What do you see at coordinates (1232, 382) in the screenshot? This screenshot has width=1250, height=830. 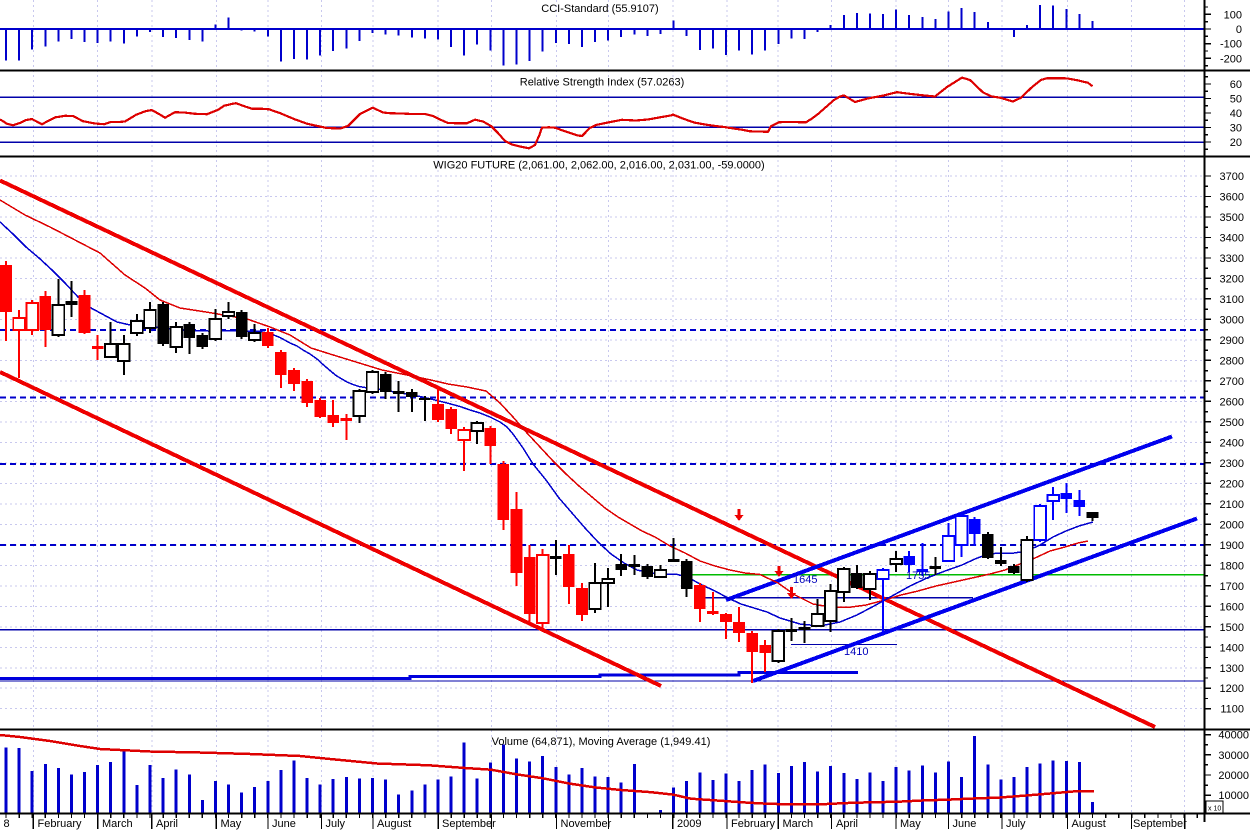 I see `svg-text: 2700` at bounding box center [1232, 382].